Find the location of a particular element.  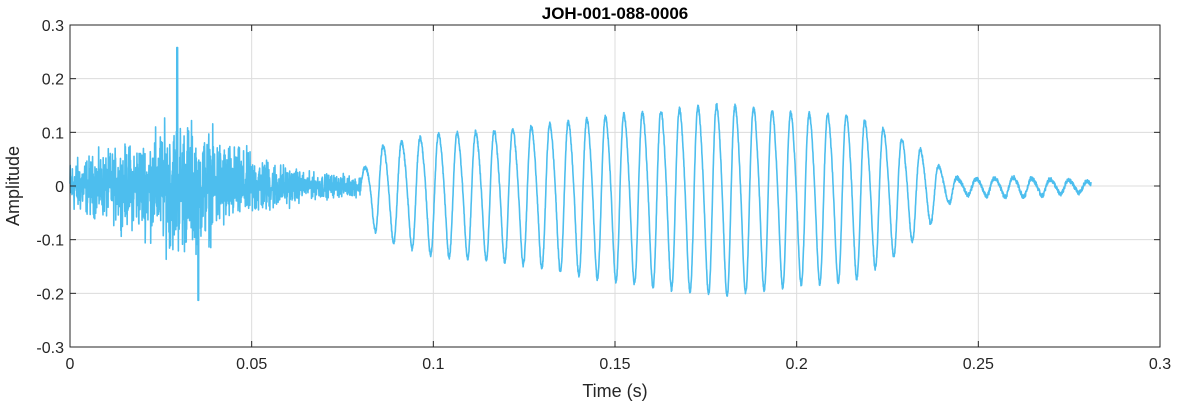

x-axis-label: Time (s) is located at coordinates (614, 391).